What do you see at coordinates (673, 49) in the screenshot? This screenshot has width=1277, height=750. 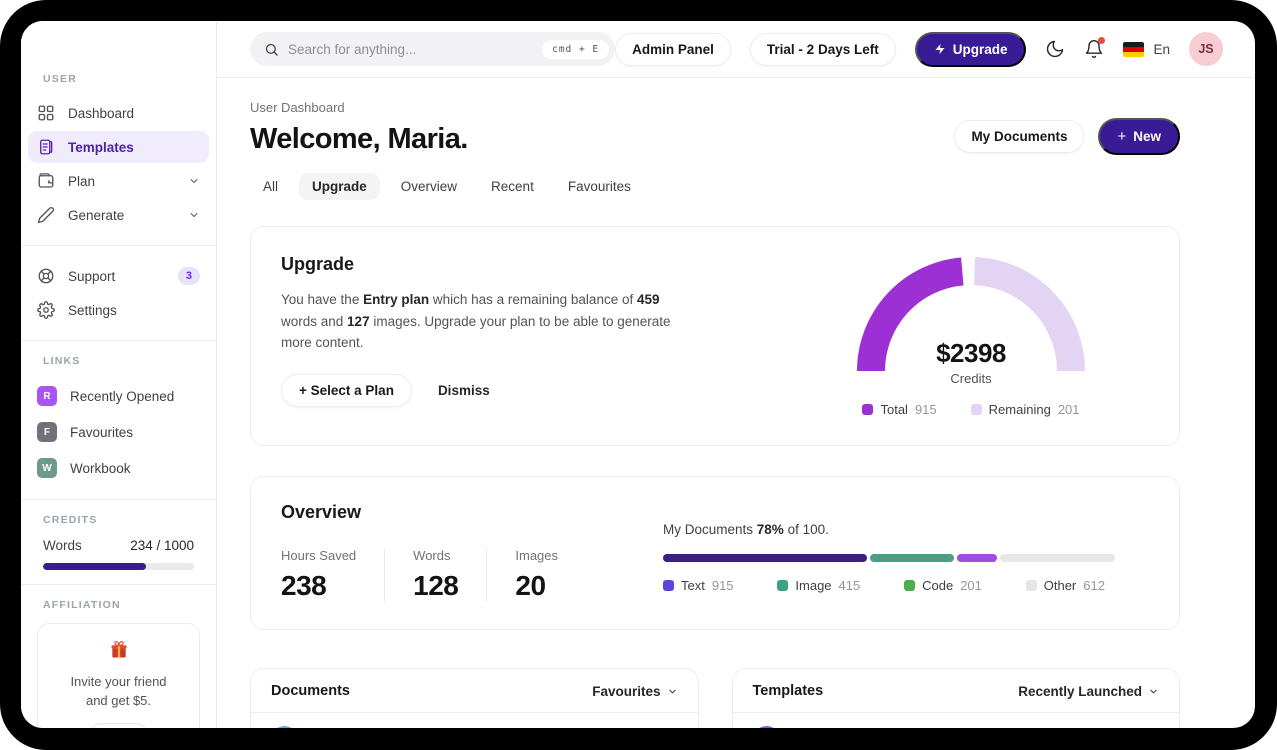 I see `admin-panel-button: Admin Panel` at bounding box center [673, 49].